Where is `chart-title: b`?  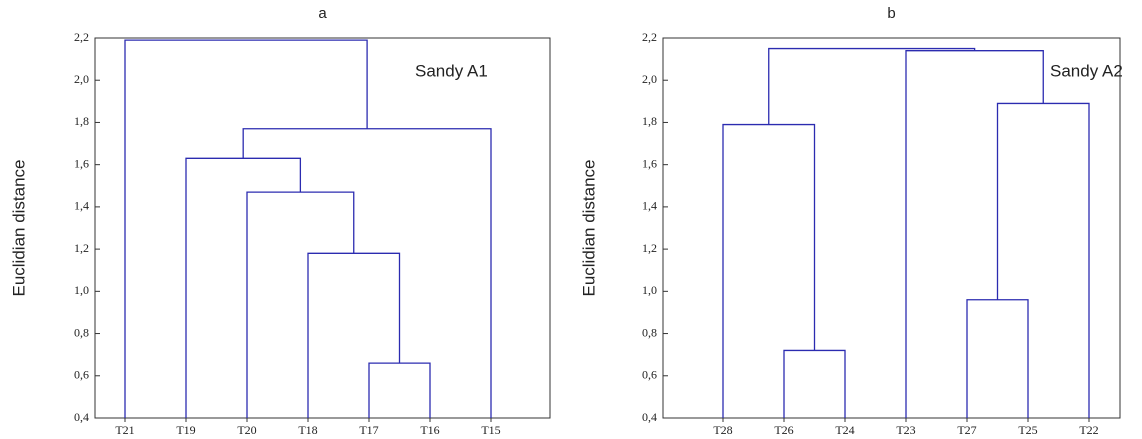 chart-title: b is located at coordinates (891, 13).